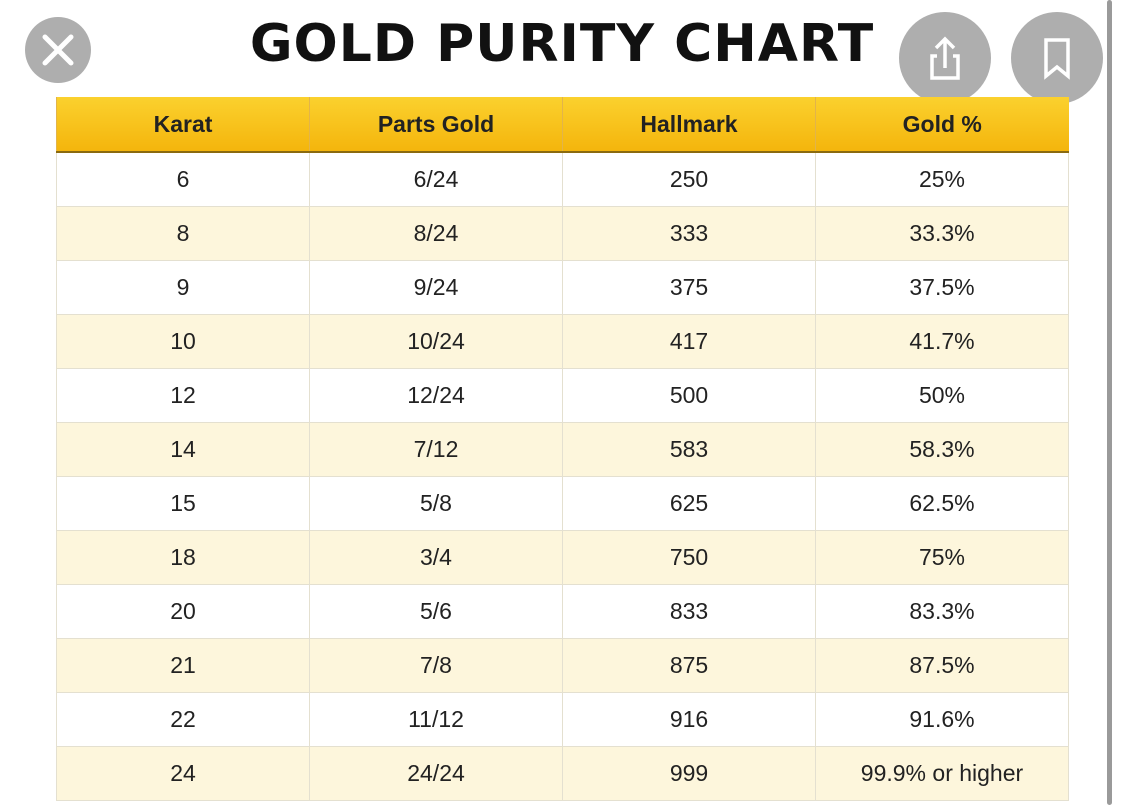  Describe the element at coordinates (942, 719) in the screenshot. I see `table-cell: 91.6%` at that location.